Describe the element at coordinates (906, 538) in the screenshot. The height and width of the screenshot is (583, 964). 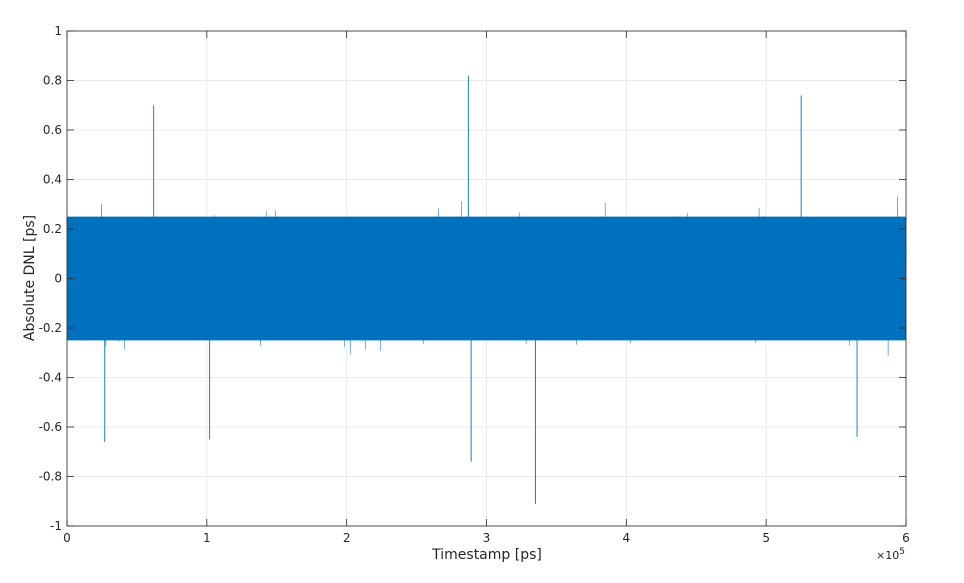
I see `x-tick-label-6: 6` at that location.